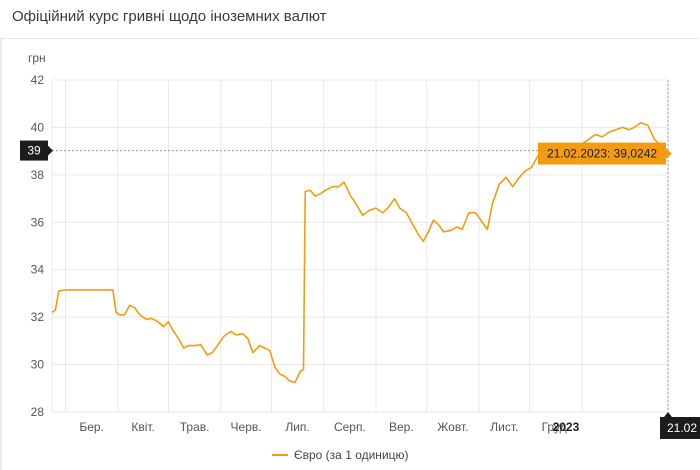  What do you see at coordinates (38, 175) in the screenshot?
I see `y-tick-label: 38` at bounding box center [38, 175].